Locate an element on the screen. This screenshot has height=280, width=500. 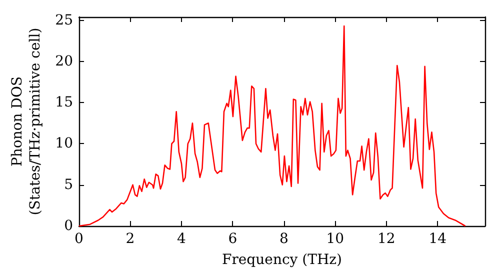
y-tick-label: 20 is located at coordinates (64, 61).